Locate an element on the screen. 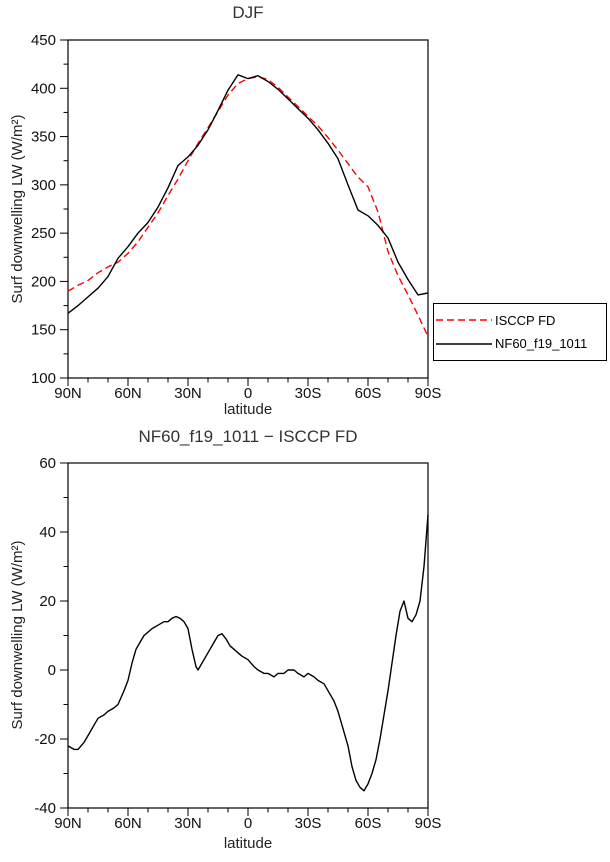  y-tick-label: 150 is located at coordinates (43, 330).